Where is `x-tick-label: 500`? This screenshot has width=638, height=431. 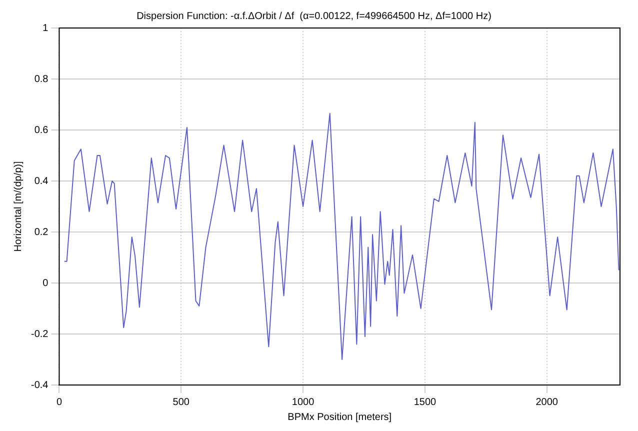 x-tick-label: 500 is located at coordinates (181, 402).